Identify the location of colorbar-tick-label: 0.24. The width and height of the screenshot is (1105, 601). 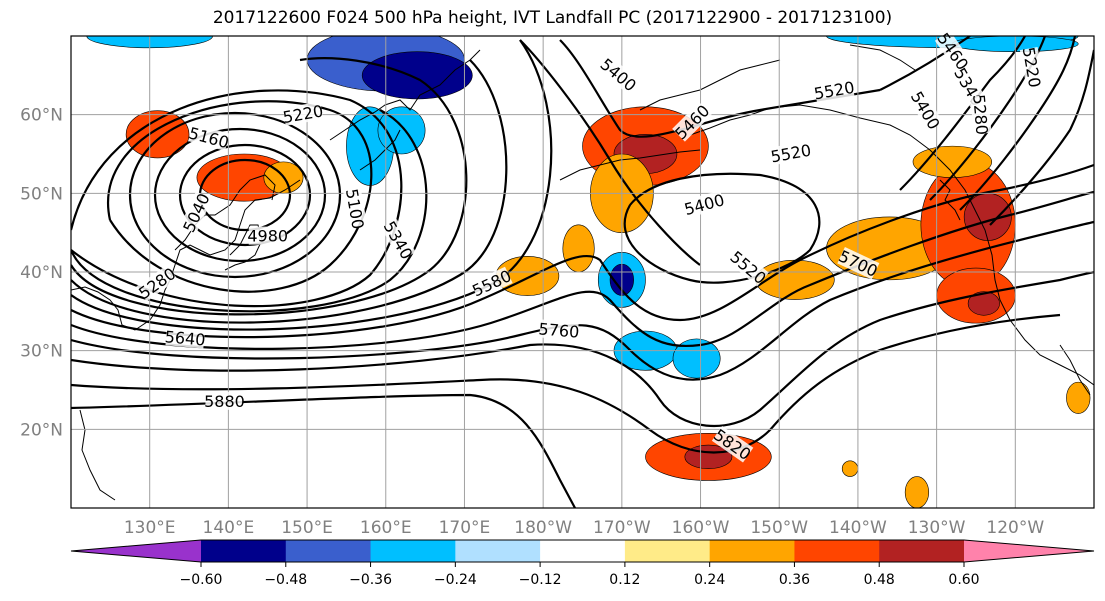
(709, 580).